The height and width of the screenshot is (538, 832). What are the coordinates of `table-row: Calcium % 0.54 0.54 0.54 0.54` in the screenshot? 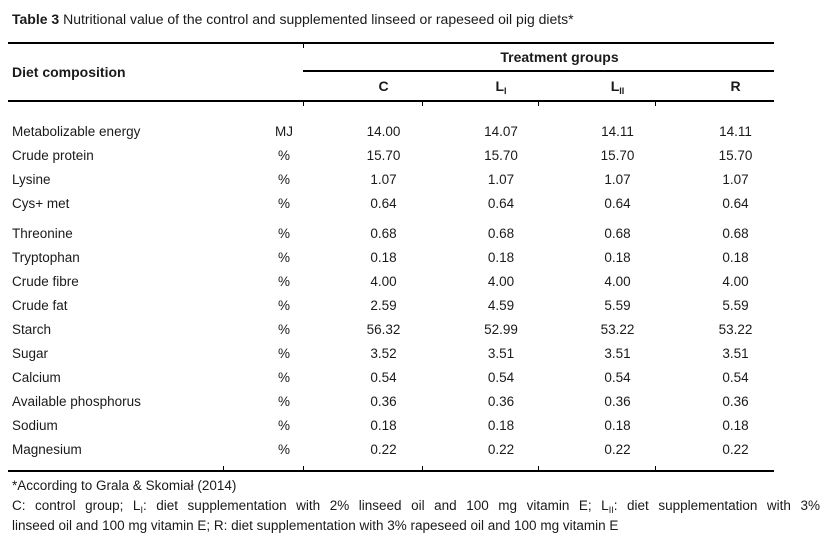 It's located at (391, 378).